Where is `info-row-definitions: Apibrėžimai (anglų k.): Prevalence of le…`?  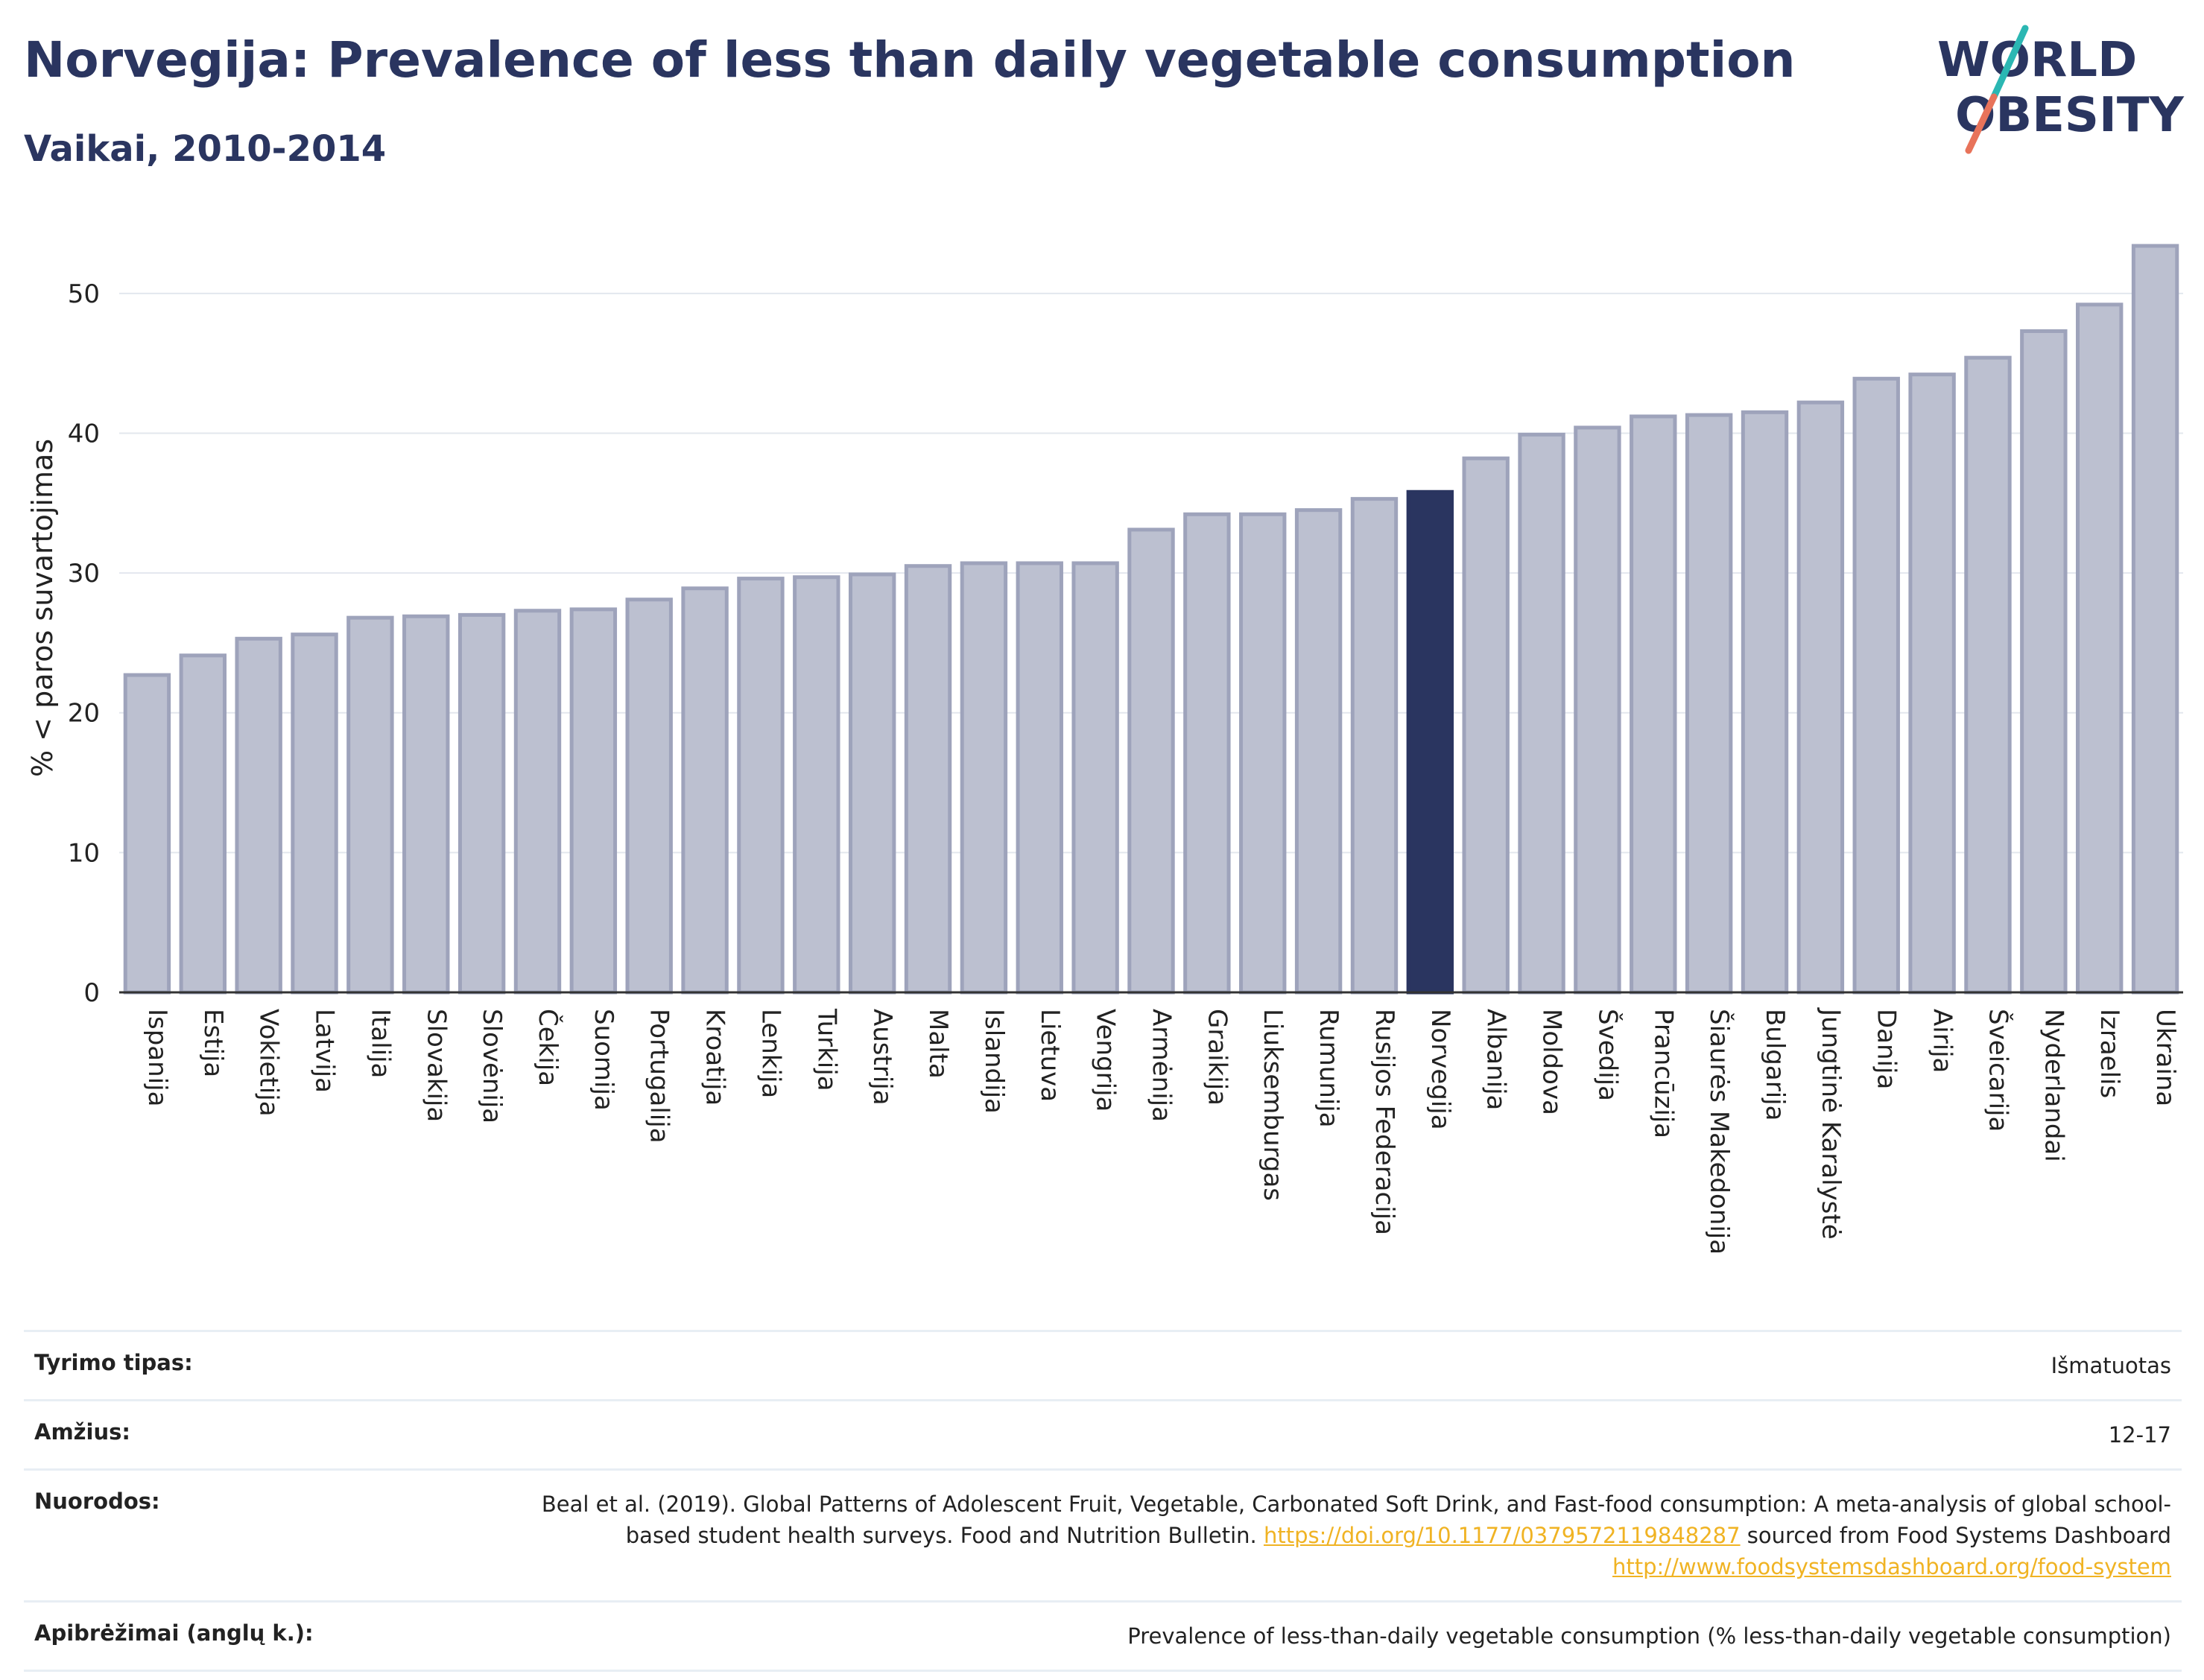 info-row-definitions: Apibrėžimai (anglų k.): Prevalence of le… is located at coordinates (1103, 1636).